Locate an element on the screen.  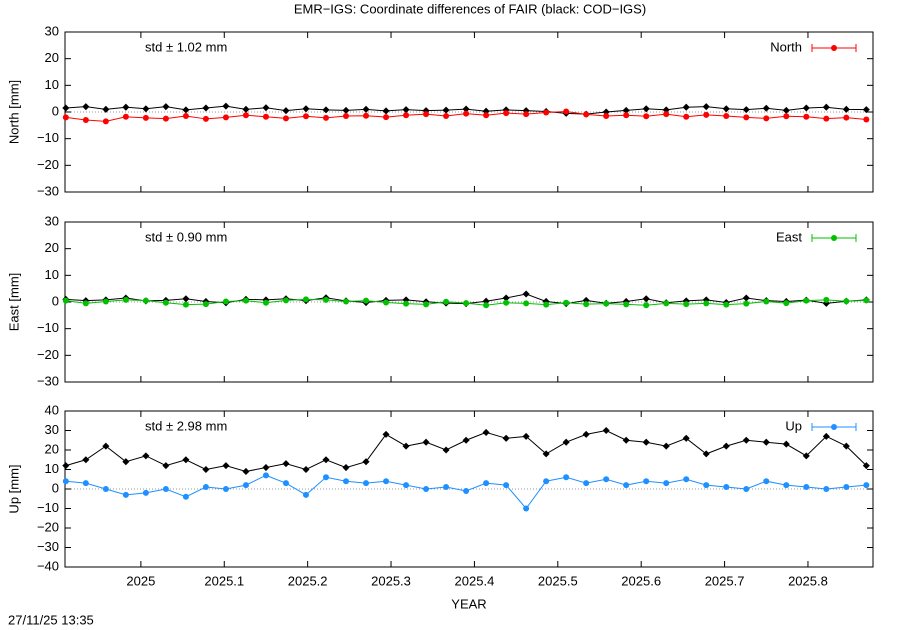
y-tick-label: 30 is located at coordinates (52, 30).